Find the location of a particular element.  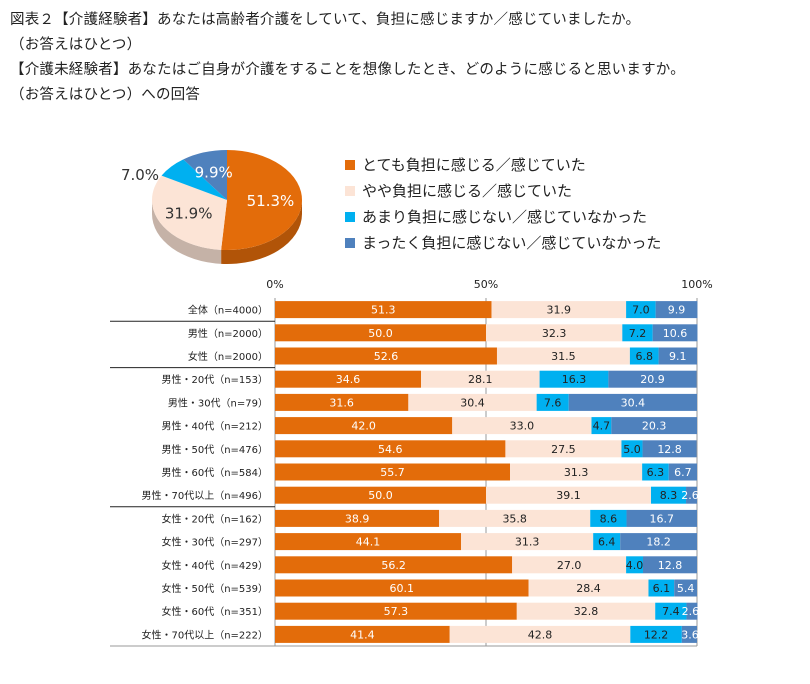

bar-value-label: 16.3 is located at coordinates (574, 379).